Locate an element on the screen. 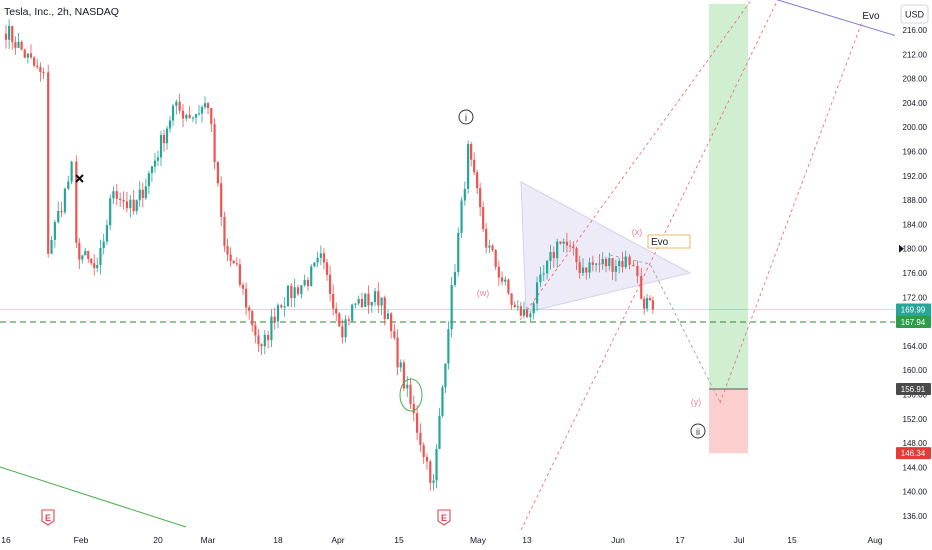 This screenshot has width=932, height=550. wave-w-label: (w) is located at coordinates (483, 293).